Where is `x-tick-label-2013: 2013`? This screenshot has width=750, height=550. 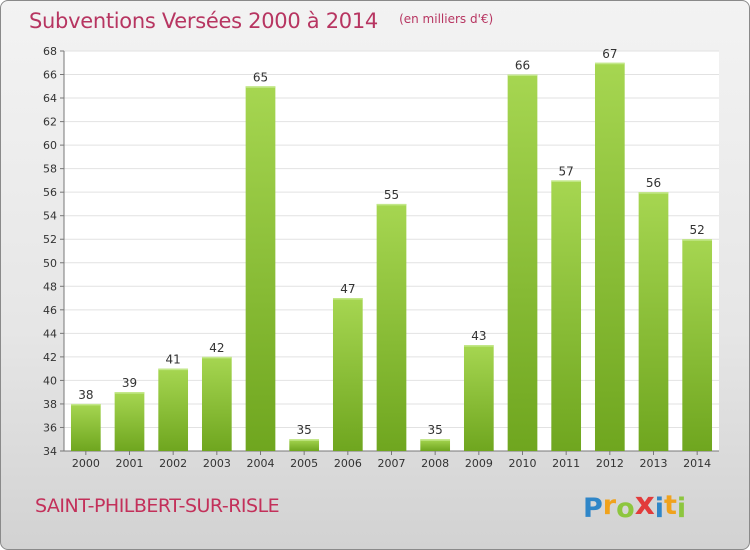 x-tick-label-2013: 2013 is located at coordinates (654, 463).